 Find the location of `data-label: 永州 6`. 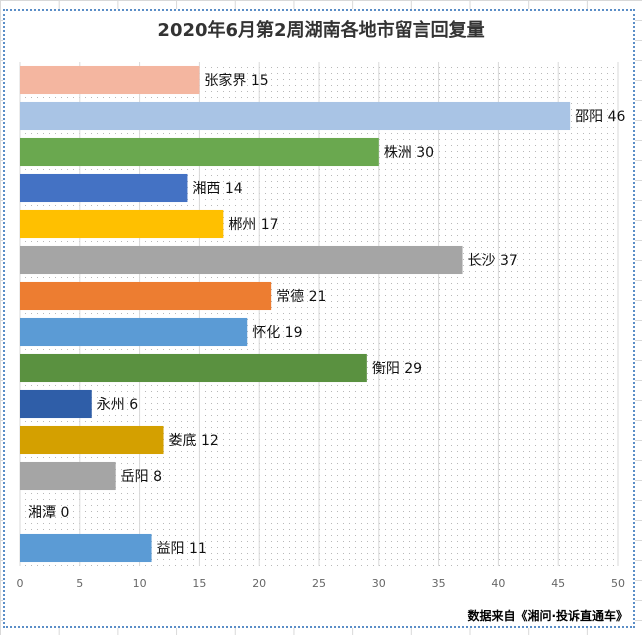

data-label: 永州 6 is located at coordinates (117, 405).